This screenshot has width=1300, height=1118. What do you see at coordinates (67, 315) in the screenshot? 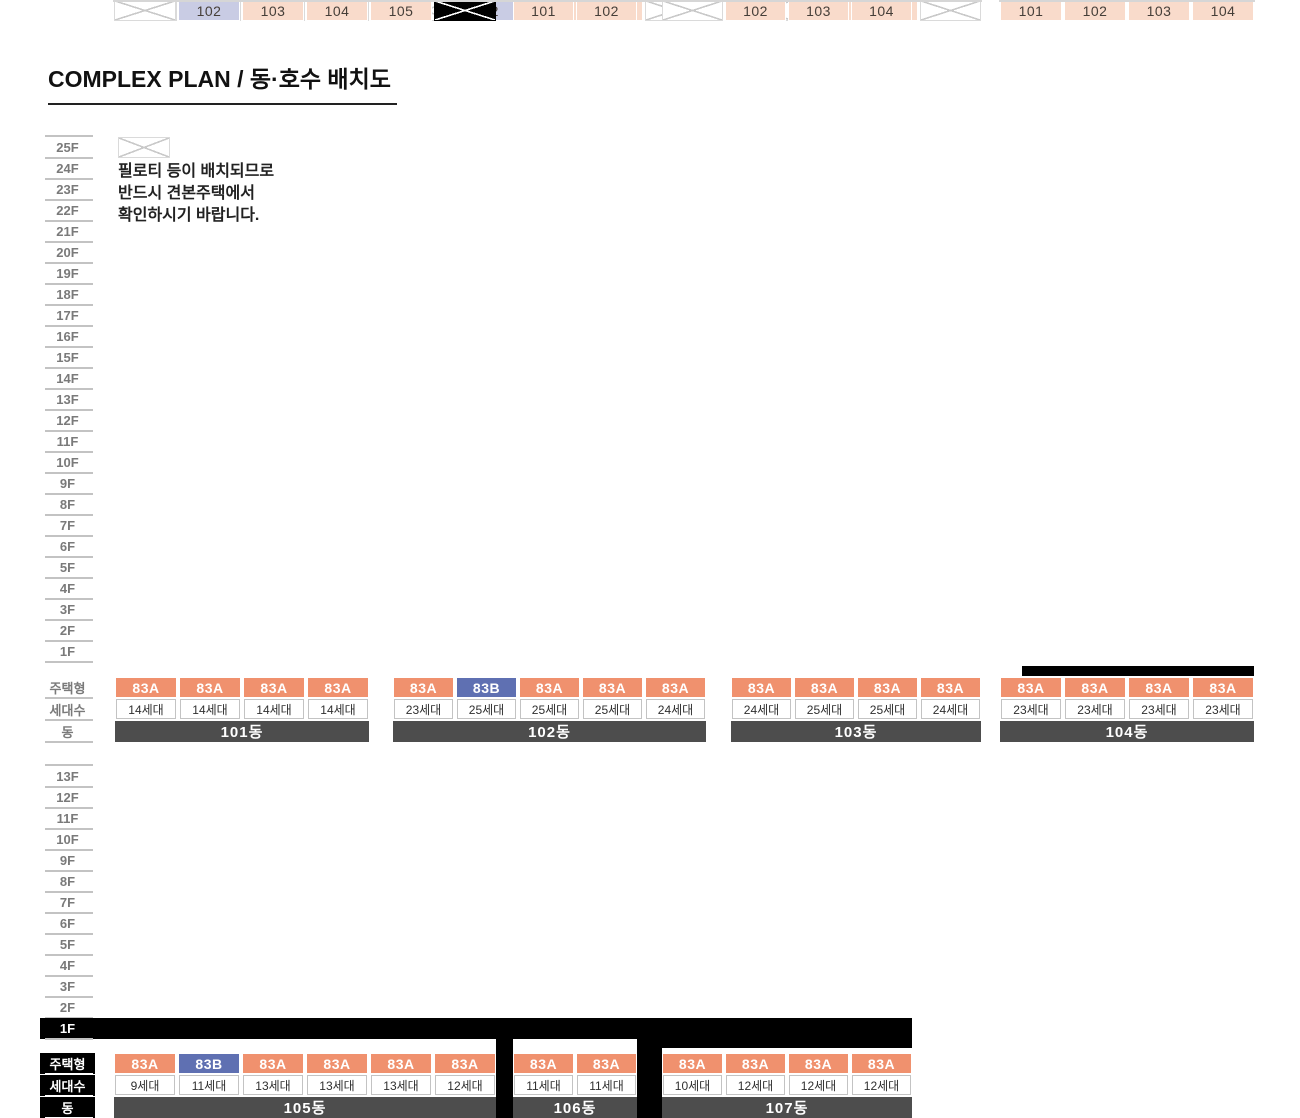
I see `floor-label: 17F` at bounding box center [67, 315].